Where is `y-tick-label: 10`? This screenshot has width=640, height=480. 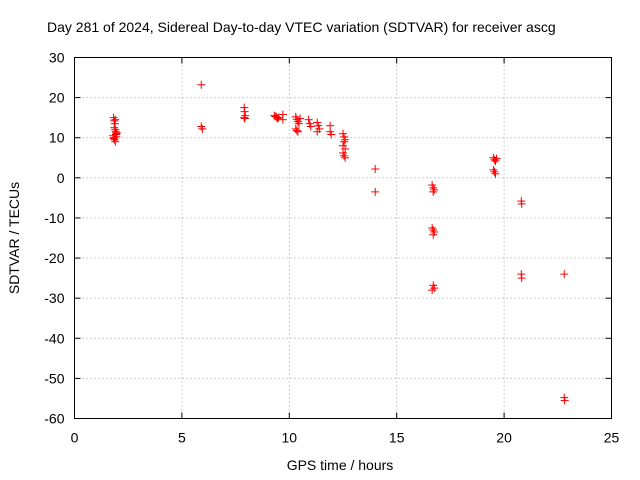
y-tick-label: 10 is located at coordinates (57, 138).